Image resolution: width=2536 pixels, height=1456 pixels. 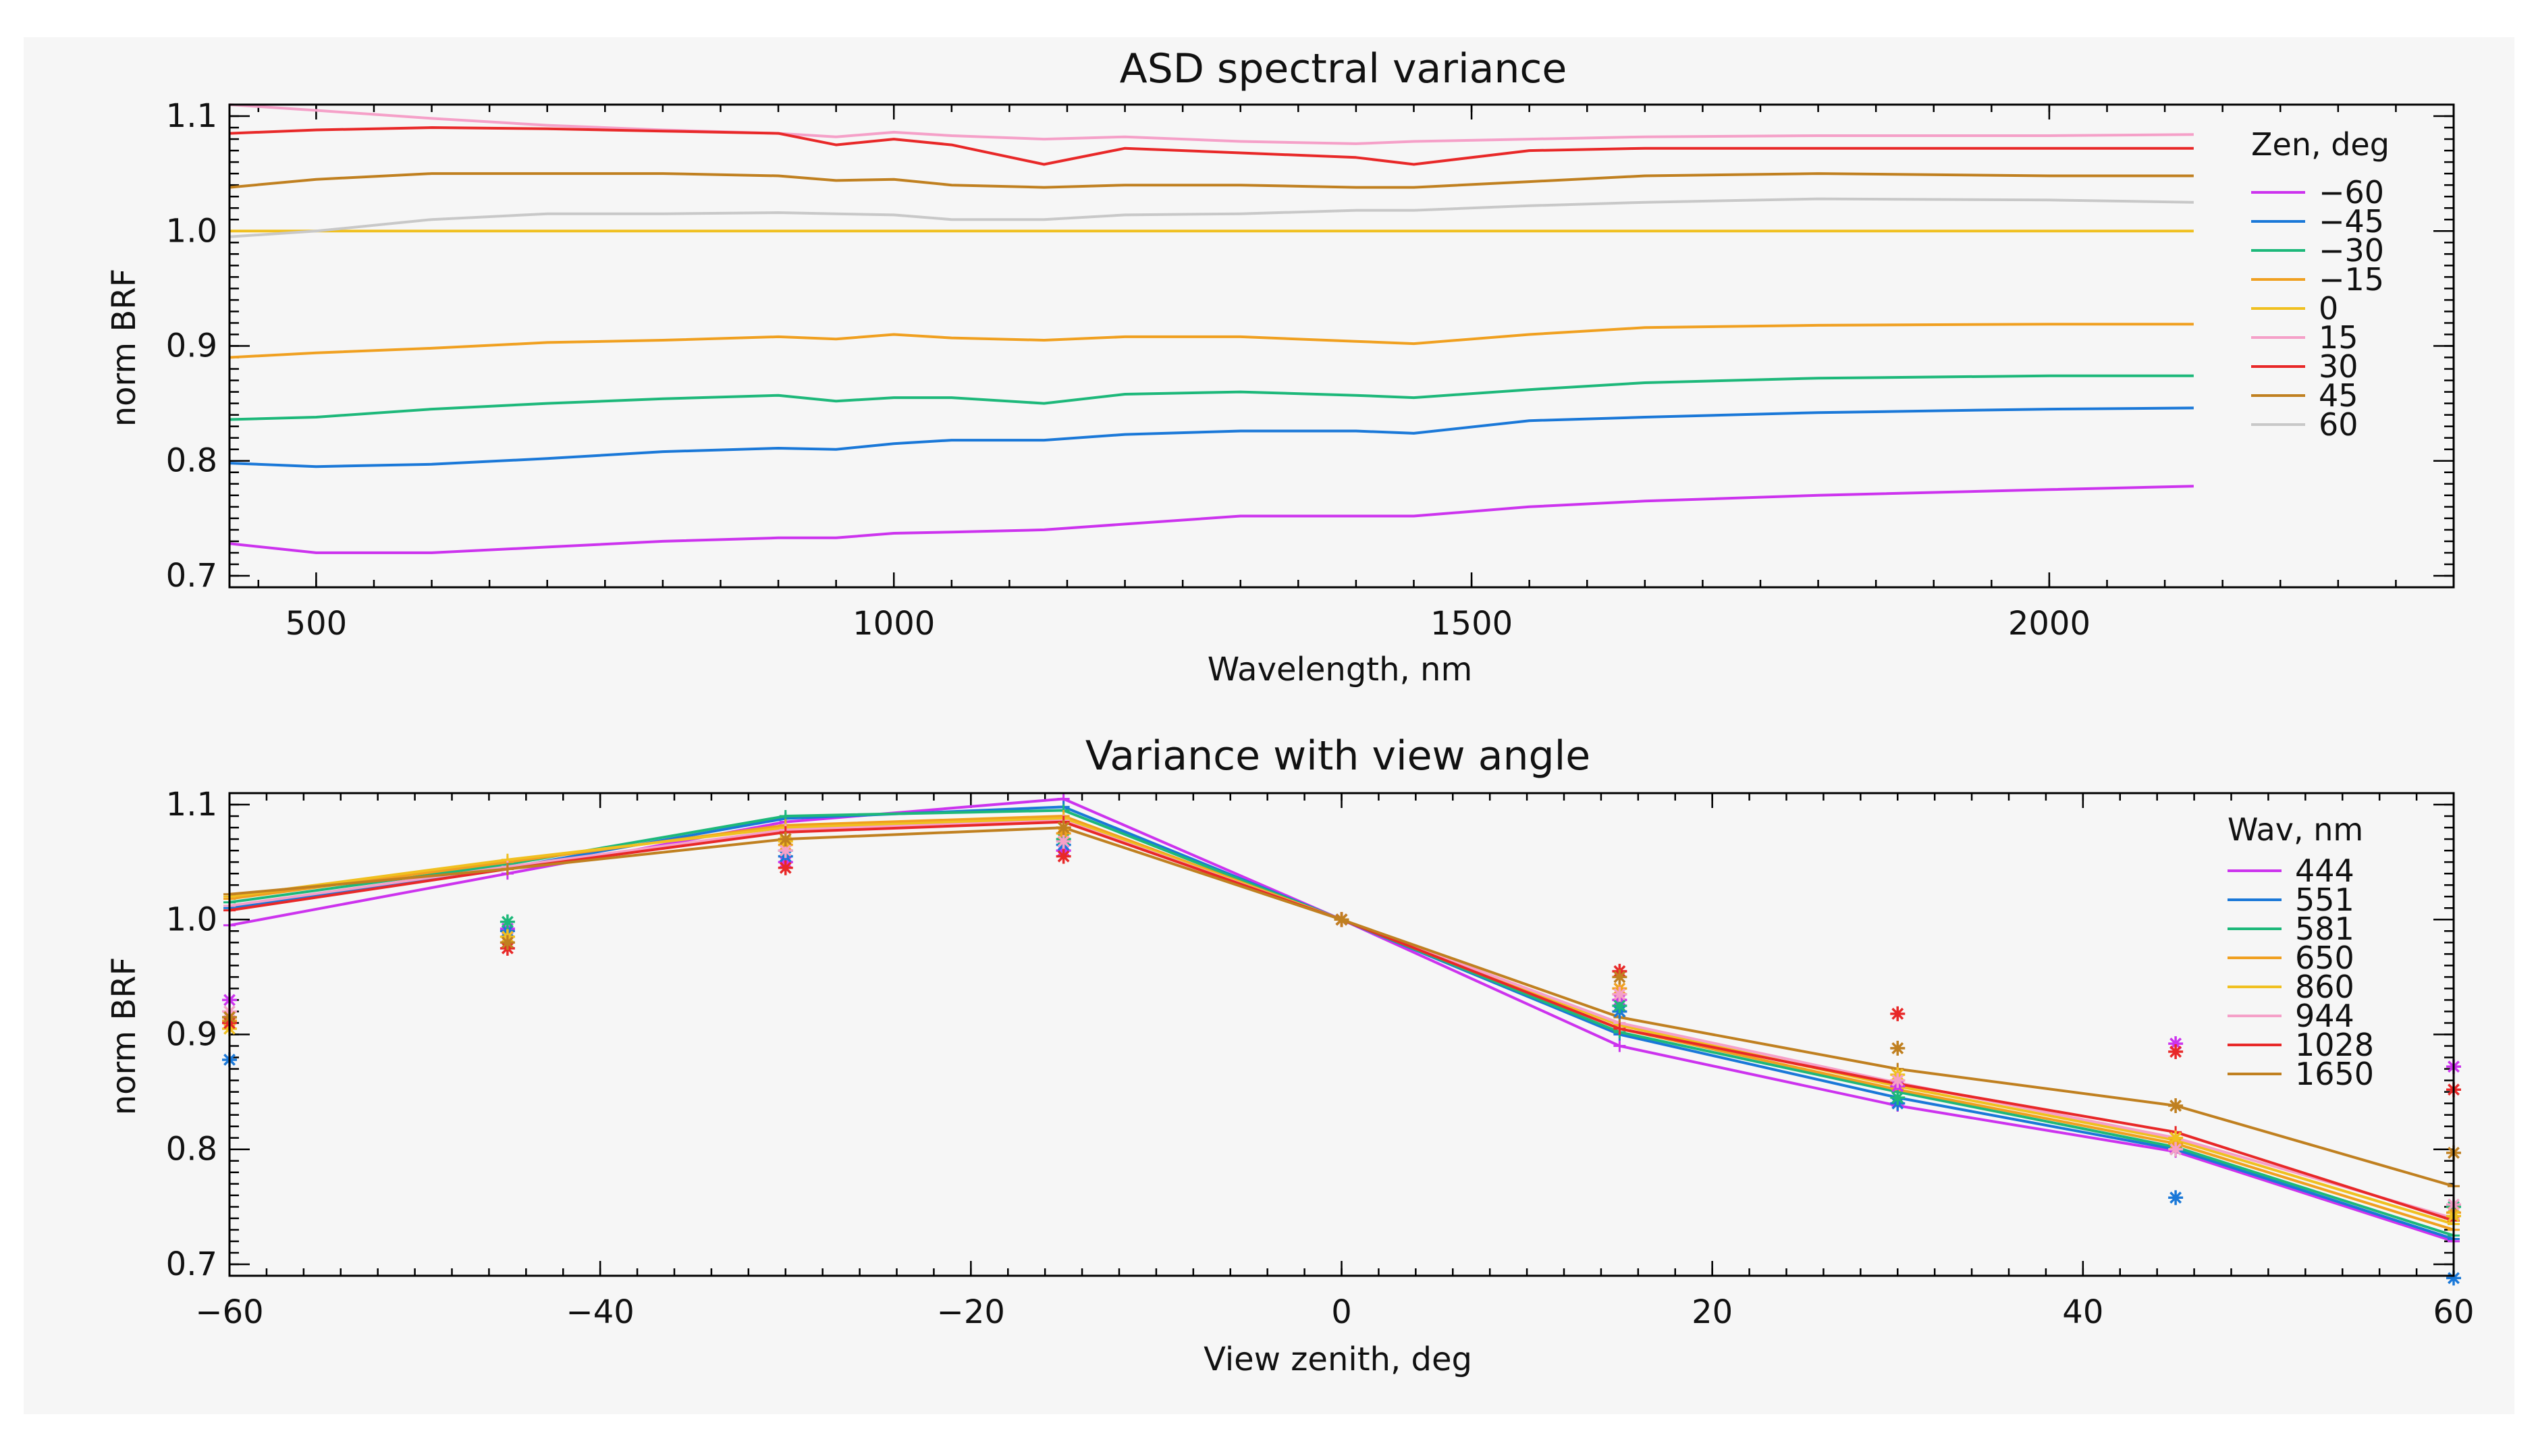 I want to click on legend-label: −60, so click(x=2351, y=192).